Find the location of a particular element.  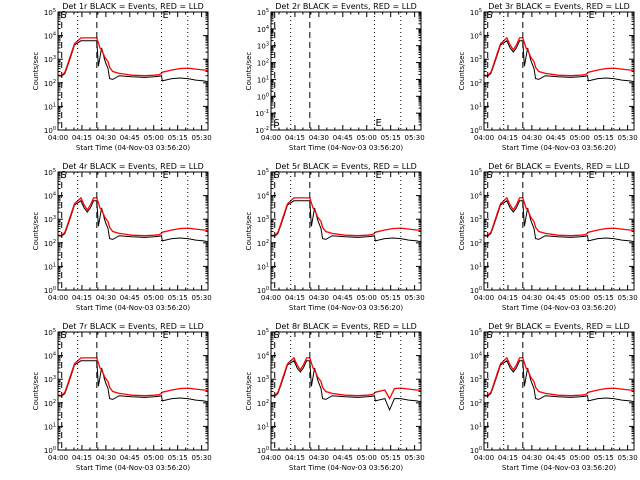

panel-title: Det 2r BLACK = Events, RED = LLD is located at coordinates (346, 6).